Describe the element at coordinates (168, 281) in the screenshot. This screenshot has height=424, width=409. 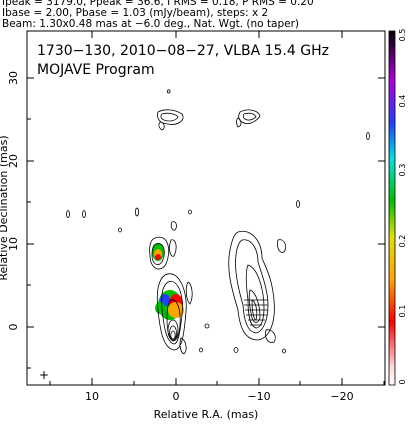
I see `polarization-colormap` at that location.